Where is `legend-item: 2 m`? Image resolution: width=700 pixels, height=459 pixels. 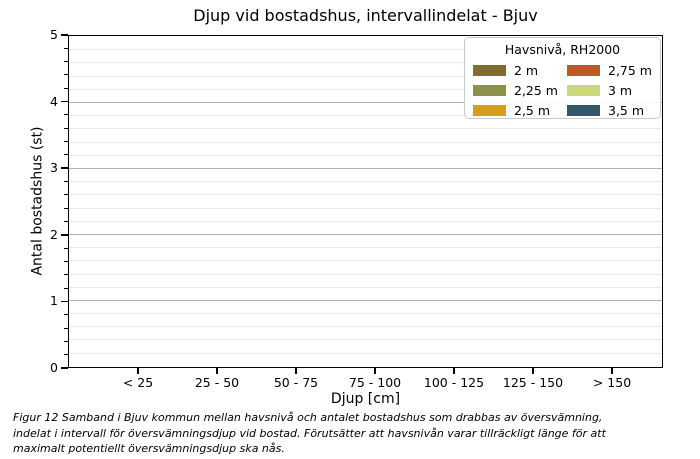
legend-item: 2 m is located at coordinates (516, 70).